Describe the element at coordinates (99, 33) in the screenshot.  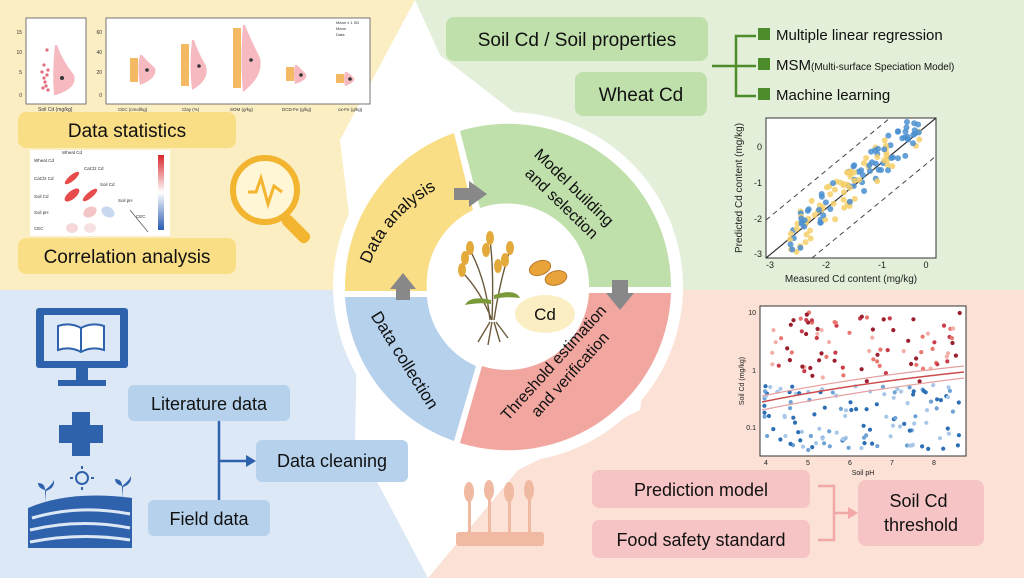
I see `svg-text: 60` at that location.